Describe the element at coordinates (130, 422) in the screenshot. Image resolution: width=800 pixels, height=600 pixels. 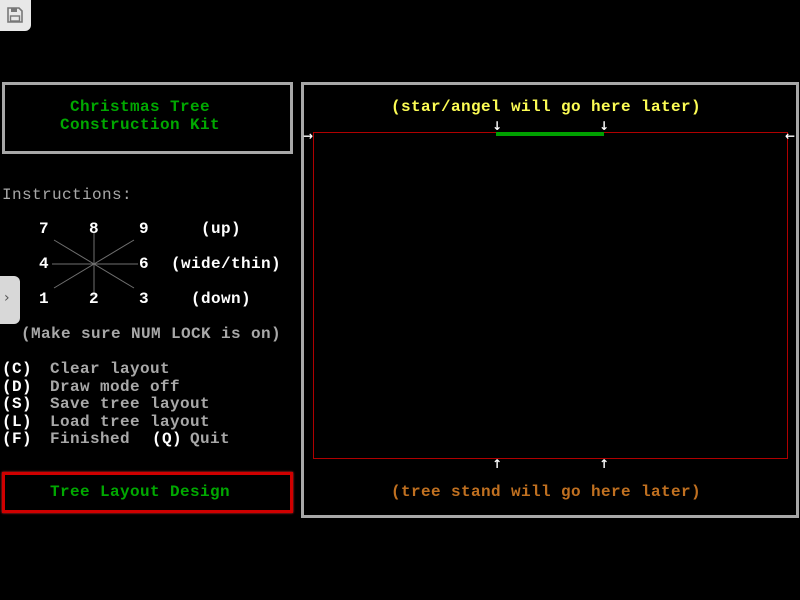
I see `menu-load-layout: Load tree layout` at that location.